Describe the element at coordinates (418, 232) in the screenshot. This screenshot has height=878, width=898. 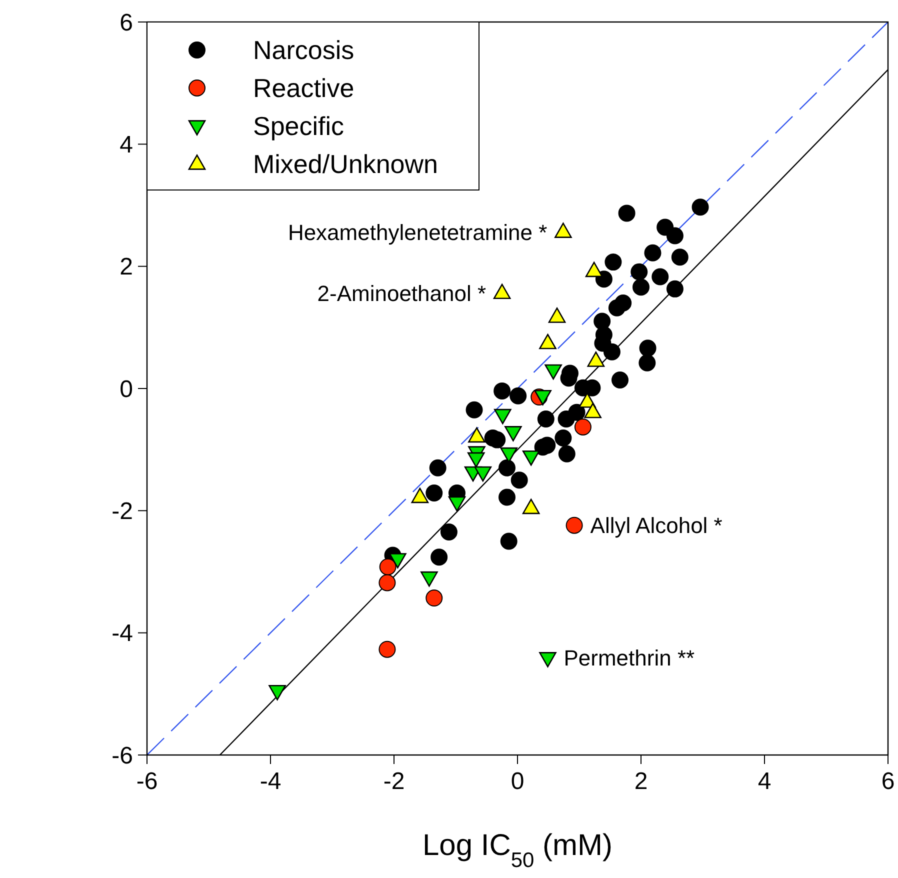
I see `annotation: Hexamethylenetetramine *` at that location.